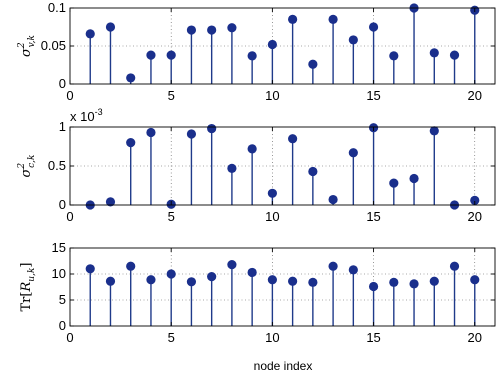 The image size is (504, 376). What do you see at coordinates (62, 126) in the screenshot?
I see `y-tick-label: 1` at bounding box center [62, 126].